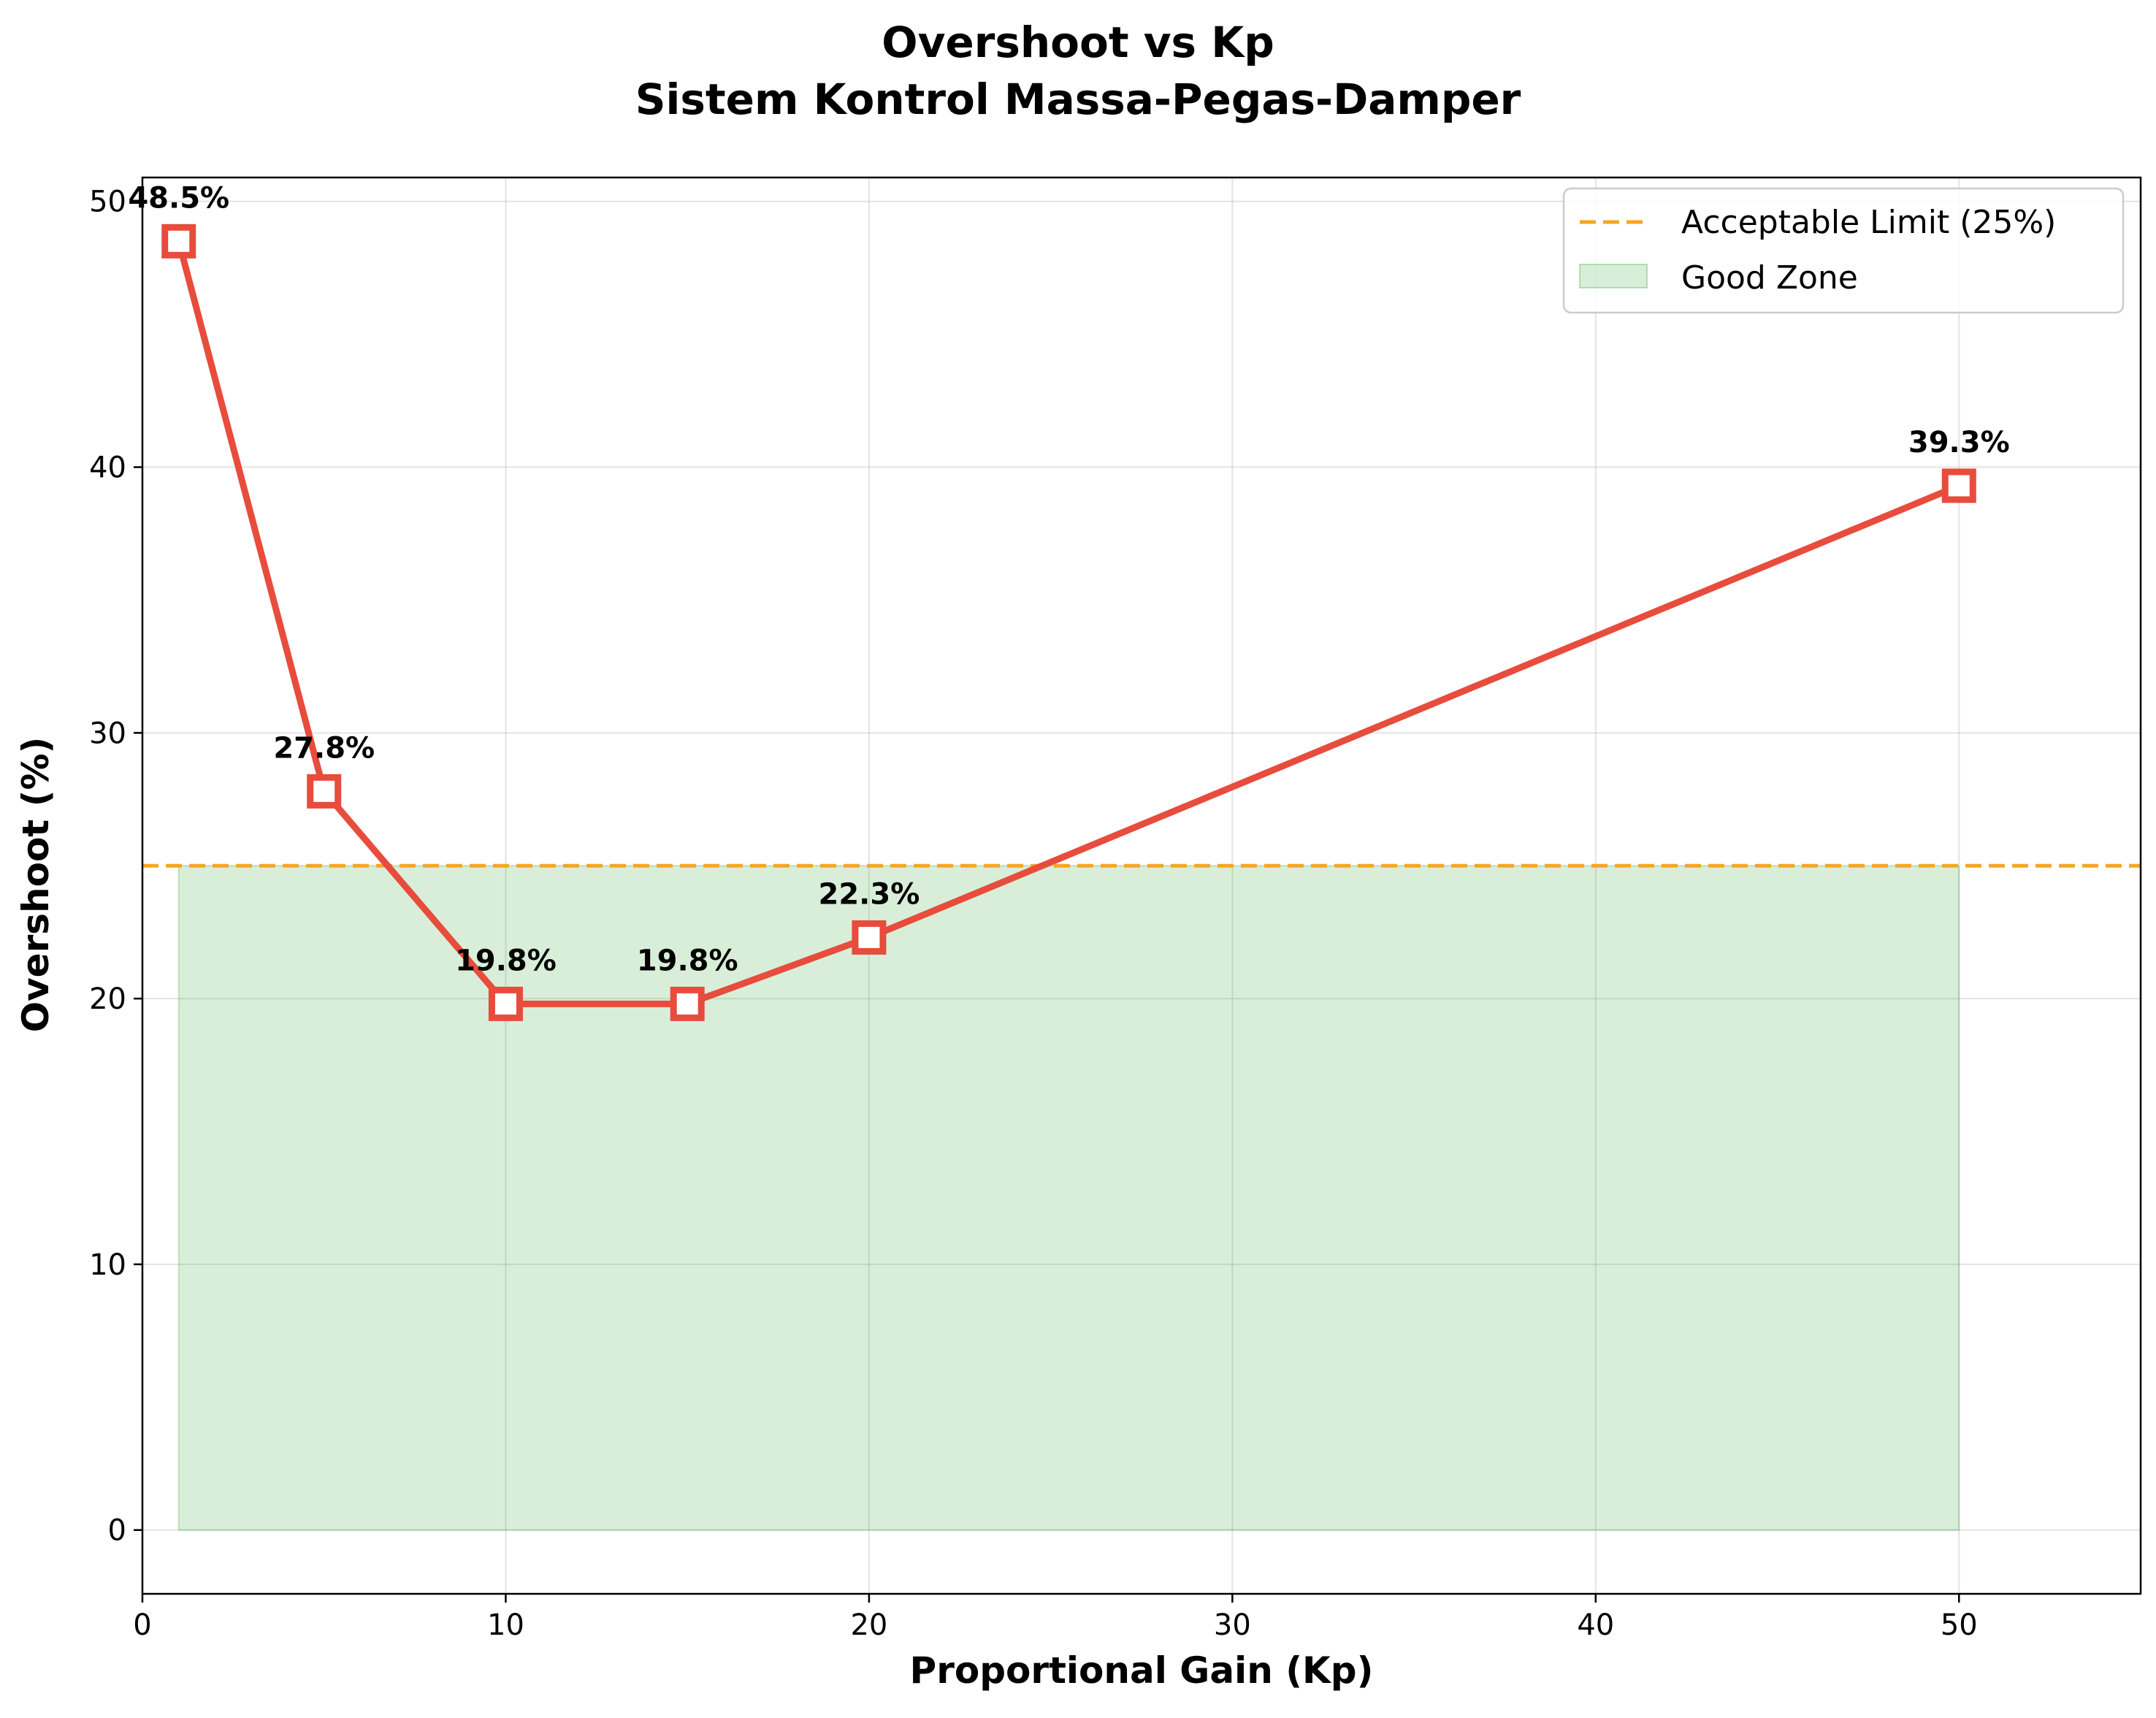 The width and height of the screenshot is (2156, 1718). I want to click on legend: Acceptable Limit (25%) Good Zone, so click(1844, 250).